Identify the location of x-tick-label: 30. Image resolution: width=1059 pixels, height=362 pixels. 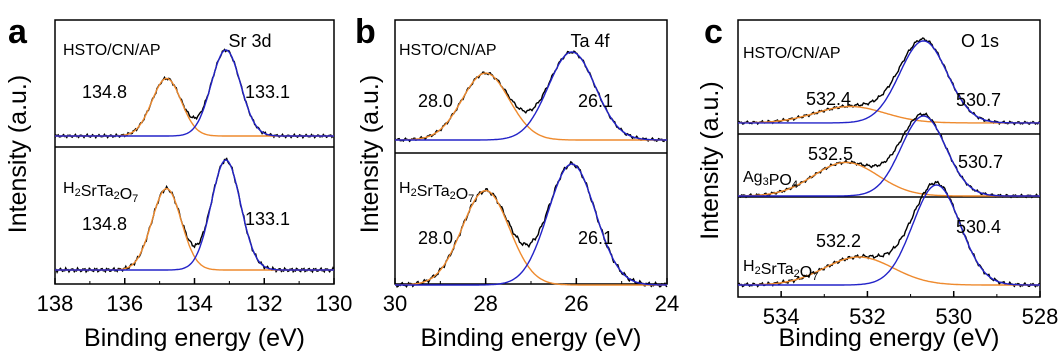
(395, 303).